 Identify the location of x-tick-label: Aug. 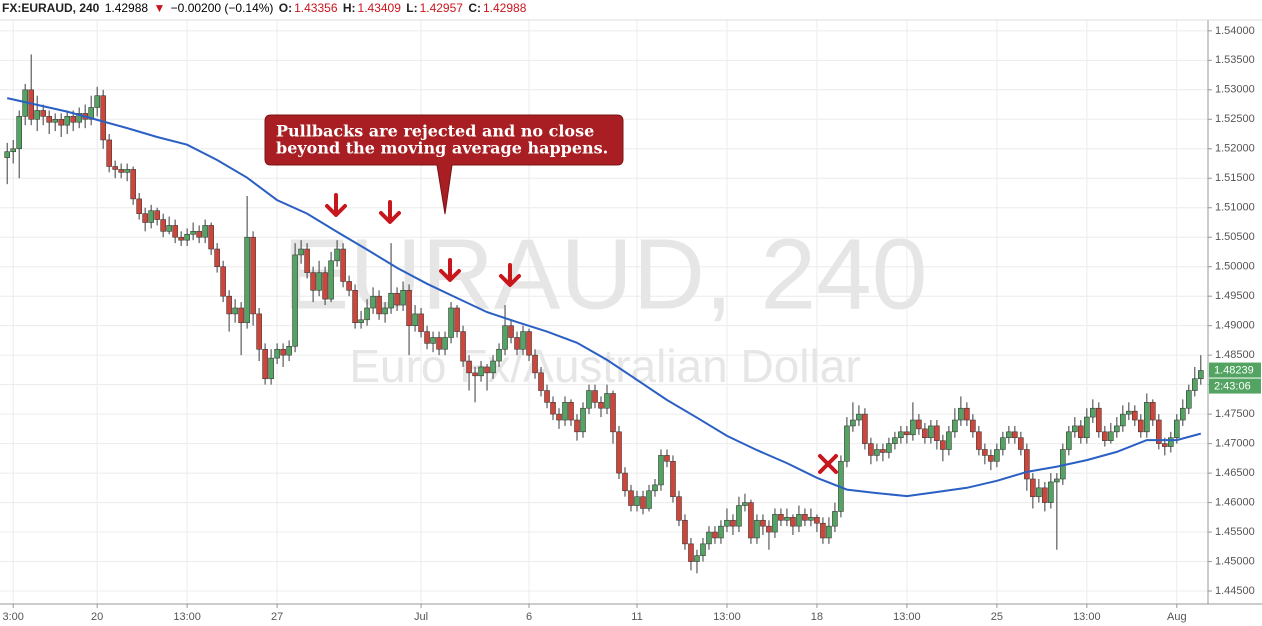
(1177, 617).